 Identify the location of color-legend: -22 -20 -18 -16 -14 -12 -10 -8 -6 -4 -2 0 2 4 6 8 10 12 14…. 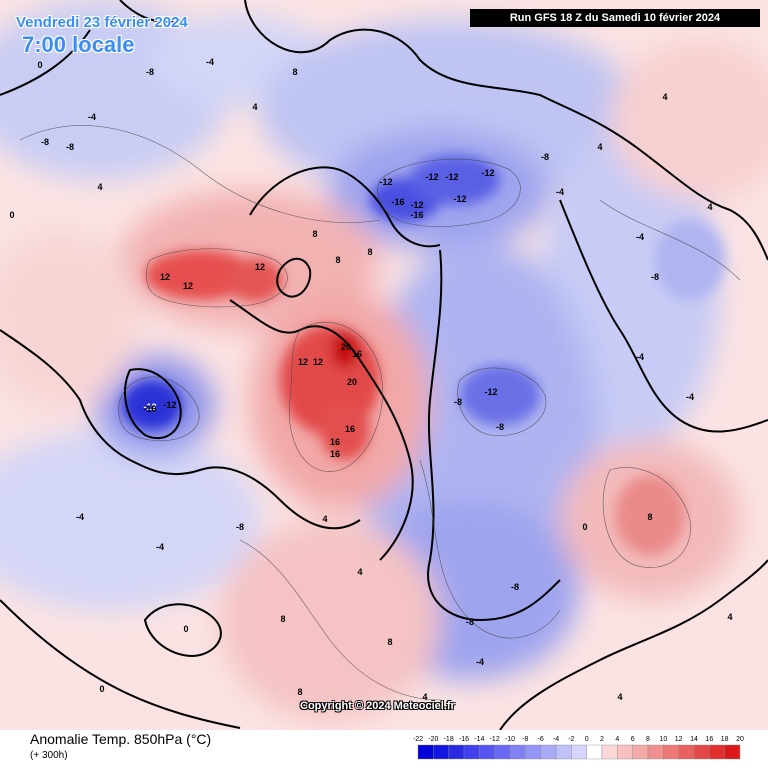
(578, 748).